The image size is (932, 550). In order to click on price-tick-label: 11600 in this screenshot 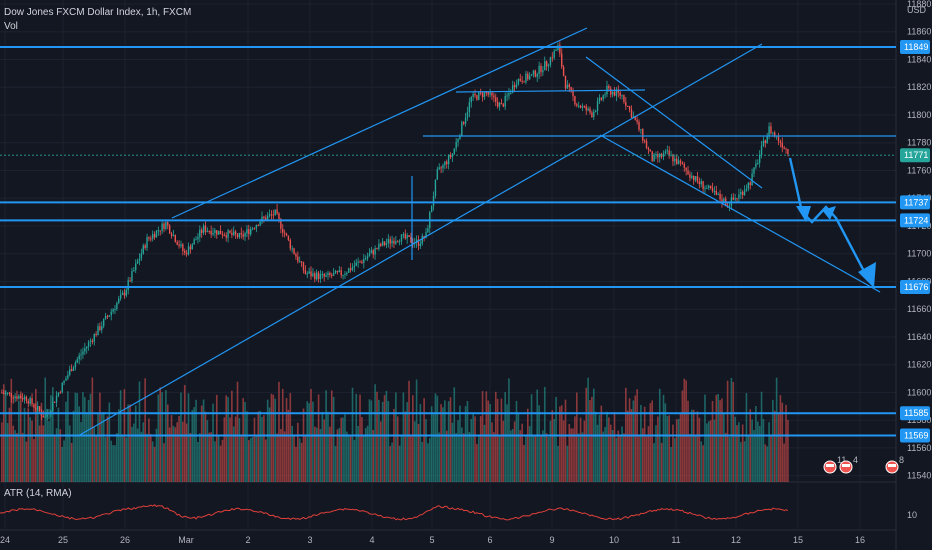, I will do `click(919, 392)`.